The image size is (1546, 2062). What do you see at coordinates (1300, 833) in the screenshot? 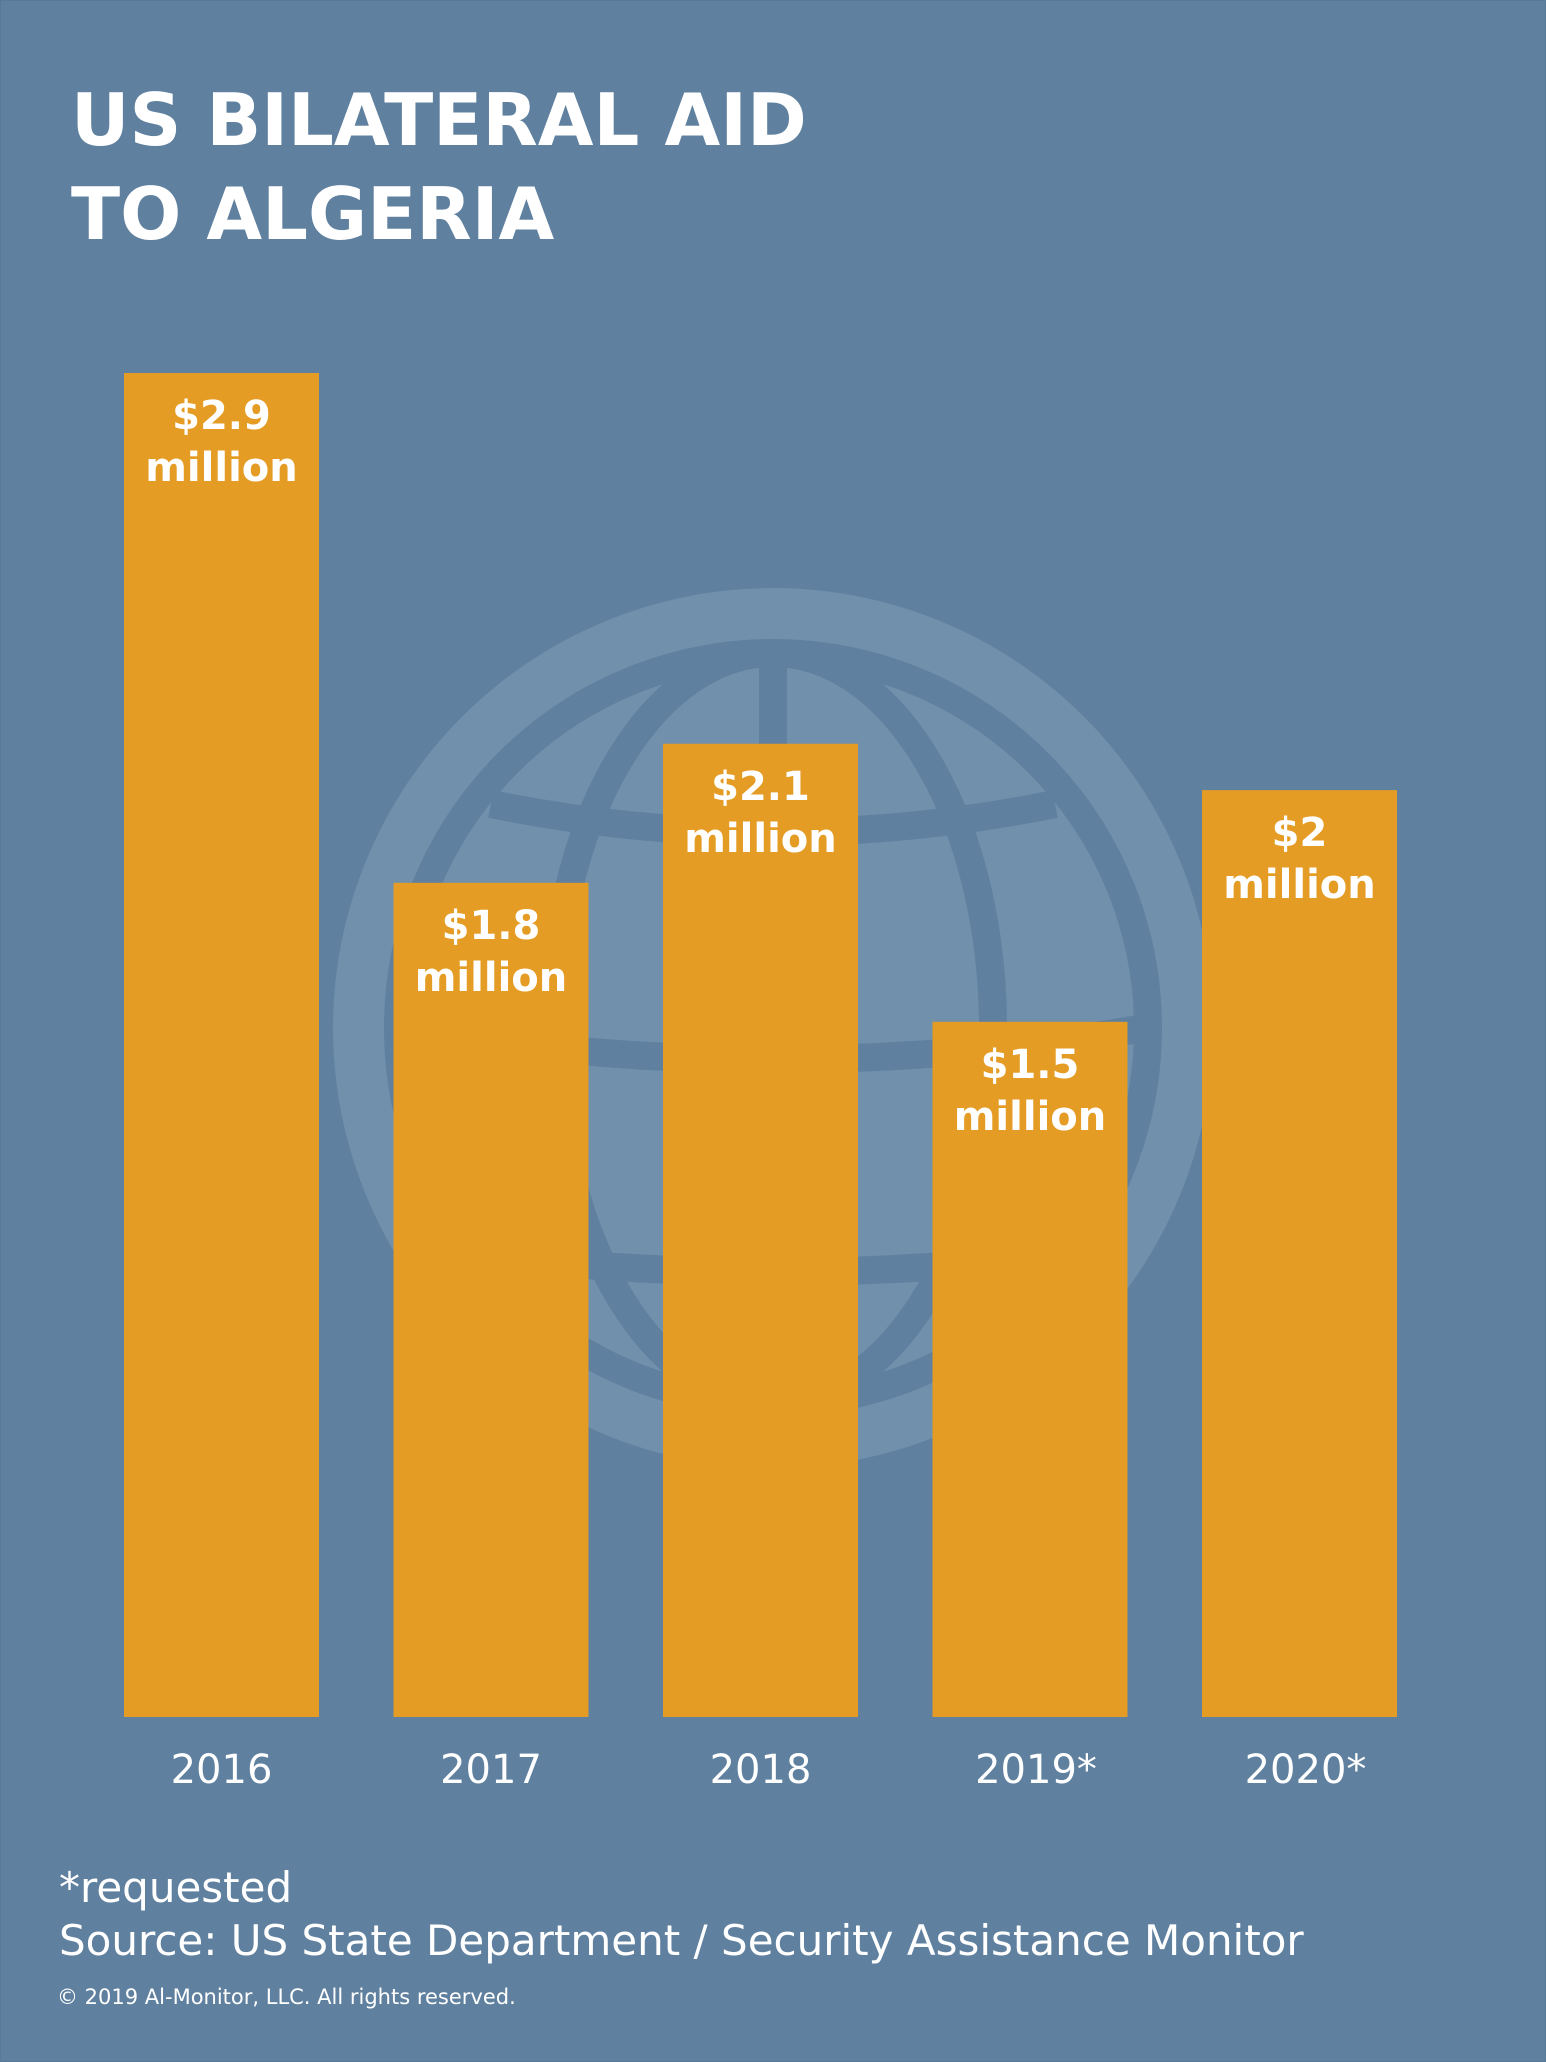
I see `data-label-value: $2` at bounding box center [1300, 833].